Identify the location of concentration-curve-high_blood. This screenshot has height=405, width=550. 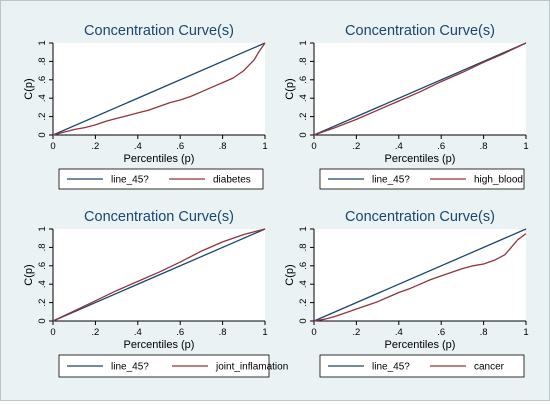
(420, 89).